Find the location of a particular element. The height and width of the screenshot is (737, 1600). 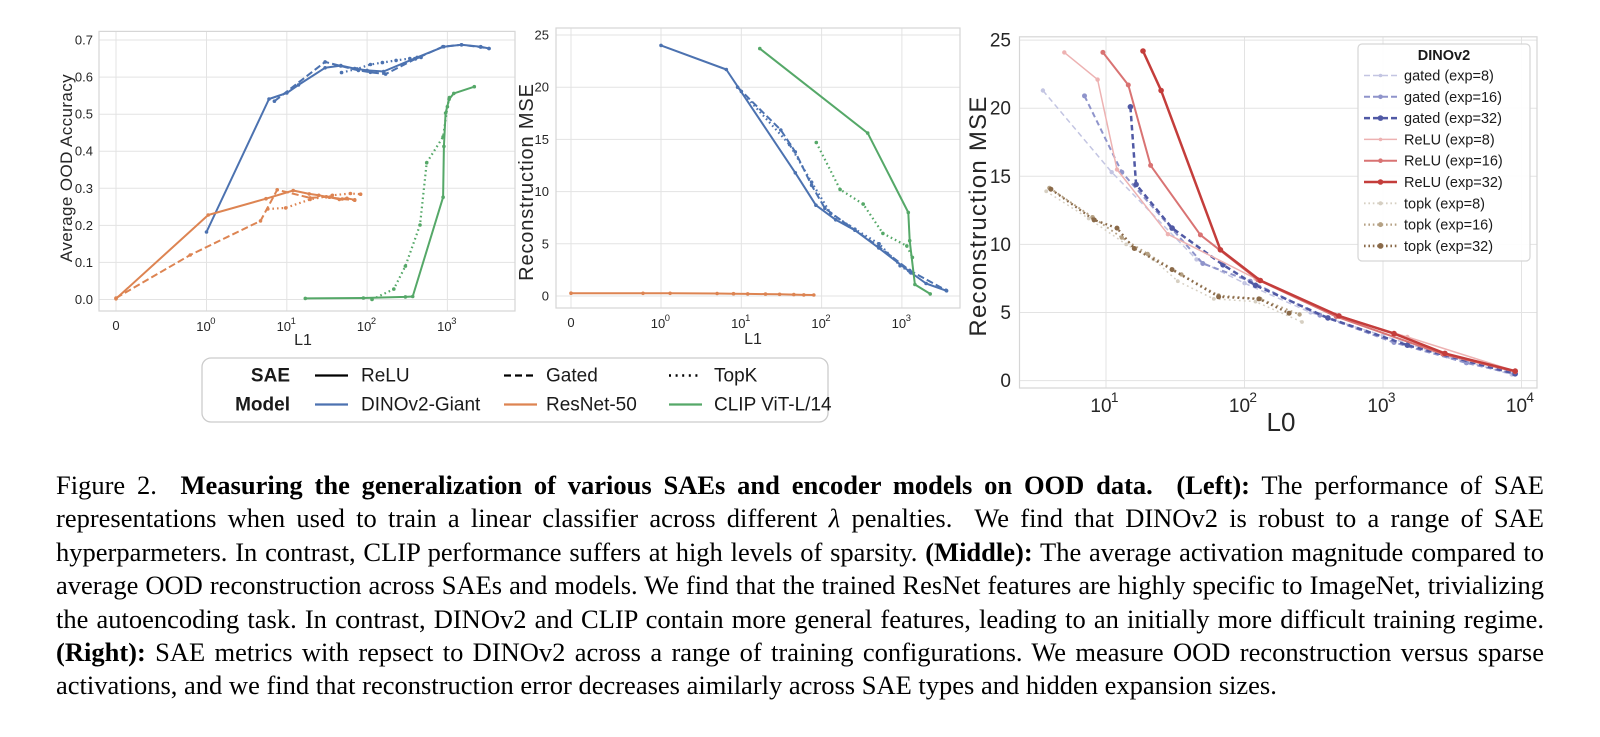

svg-text: ReLU is located at coordinates (385, 376).